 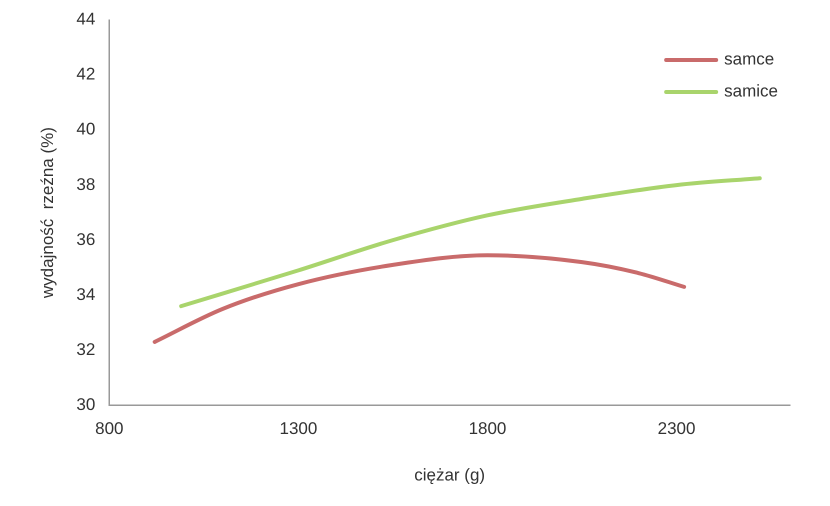 I want to click on x-tick-label: 800, so click(x=109, y=428).